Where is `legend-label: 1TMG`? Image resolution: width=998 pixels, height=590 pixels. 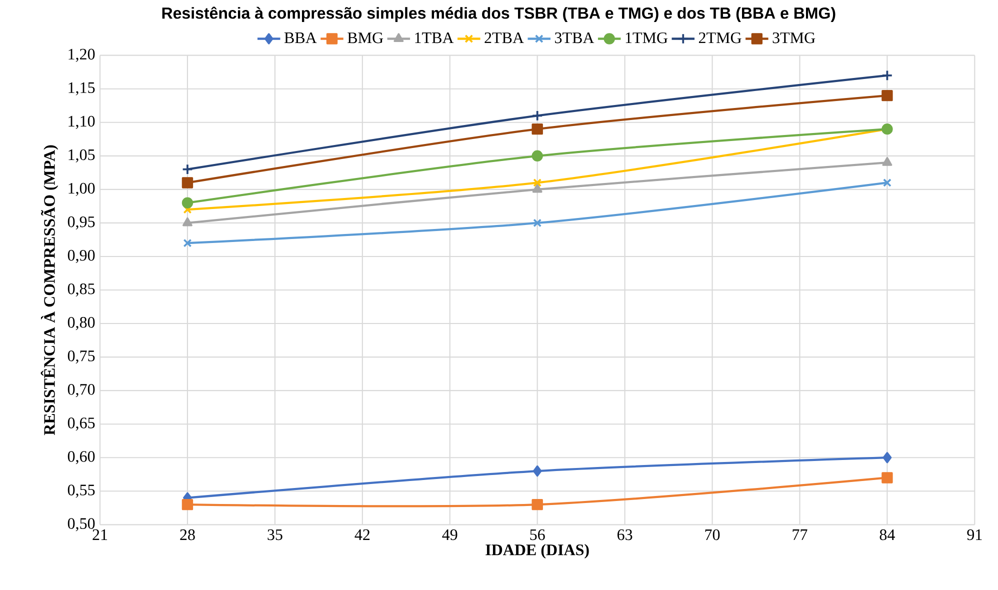
legend-label: 1TMG is located at coordinates (647, 38).